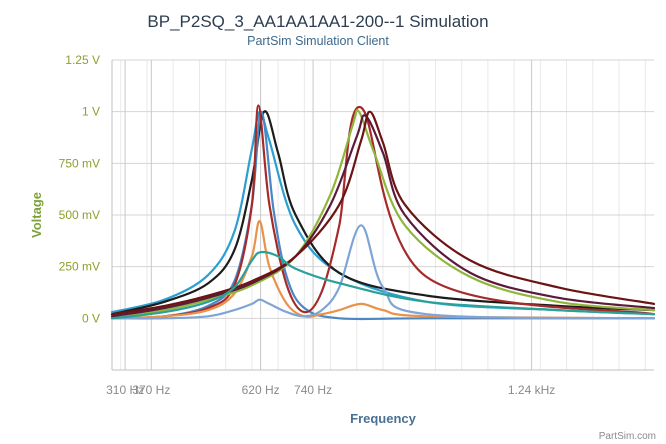 This screenshot has width=666, height=444. Describe the element at coordinates (151, 390) in the screenshot. I see `x-tick-label: 370 Hz` at that location.